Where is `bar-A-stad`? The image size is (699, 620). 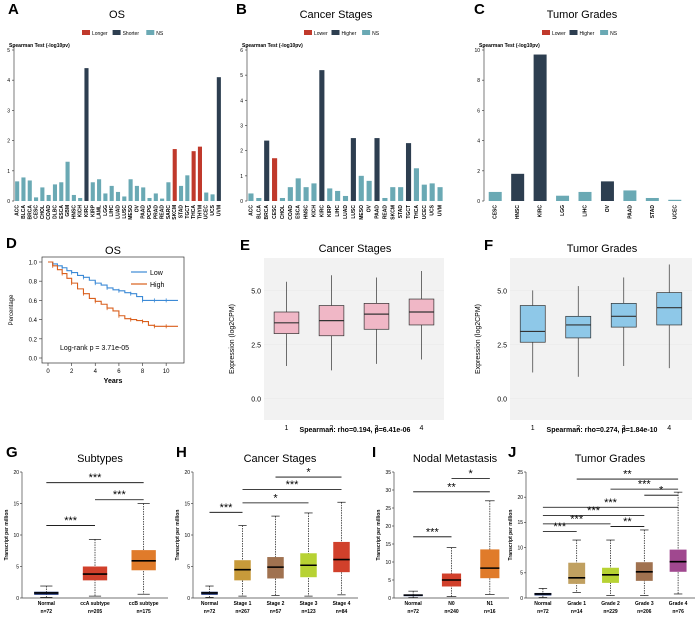
bar-A-stad is located at coordinates (181, 193).